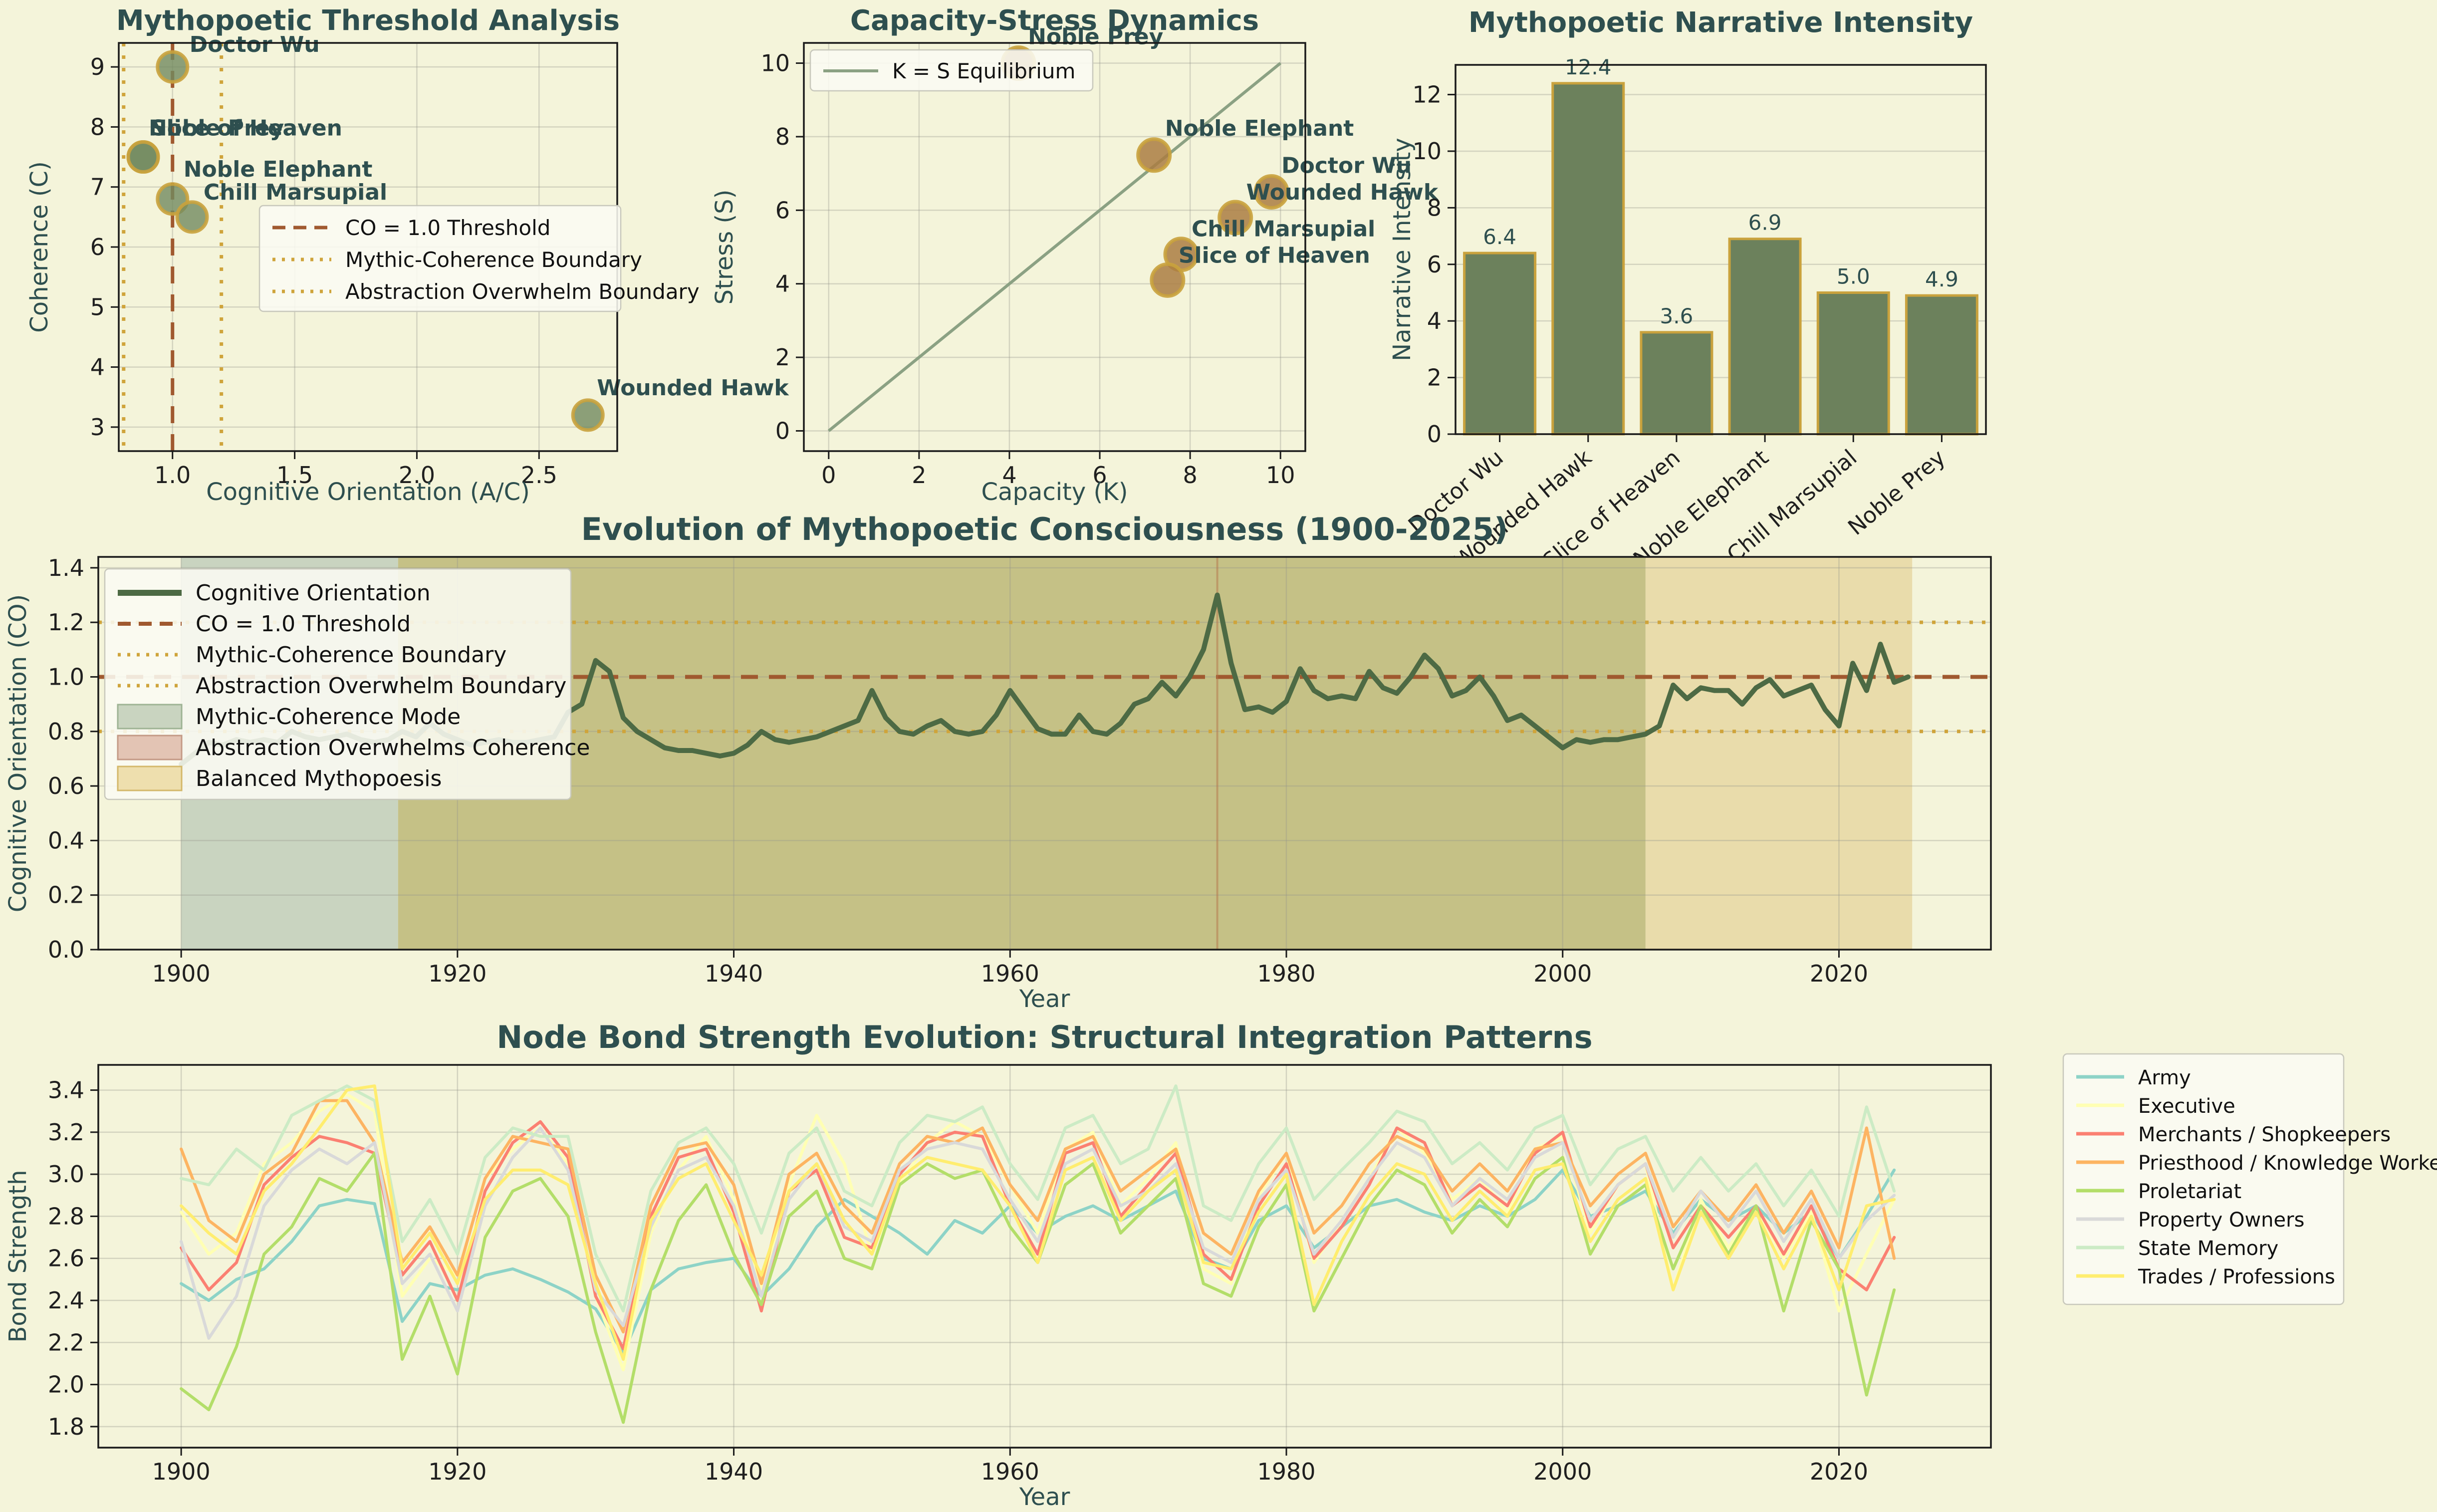 This screenshot has height=1512, width=2437. I want to click on legend-entry-proletariat: Proletariat, so click(2158, 1191).